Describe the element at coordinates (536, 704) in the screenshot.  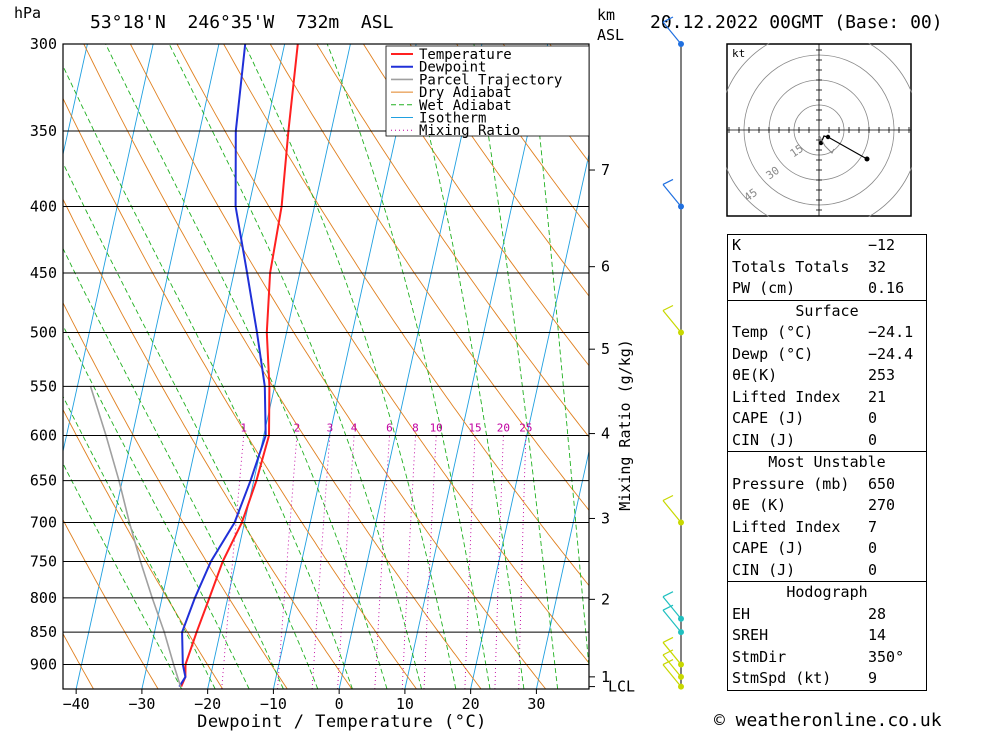
I see `x-tick-label: 30` at that location.